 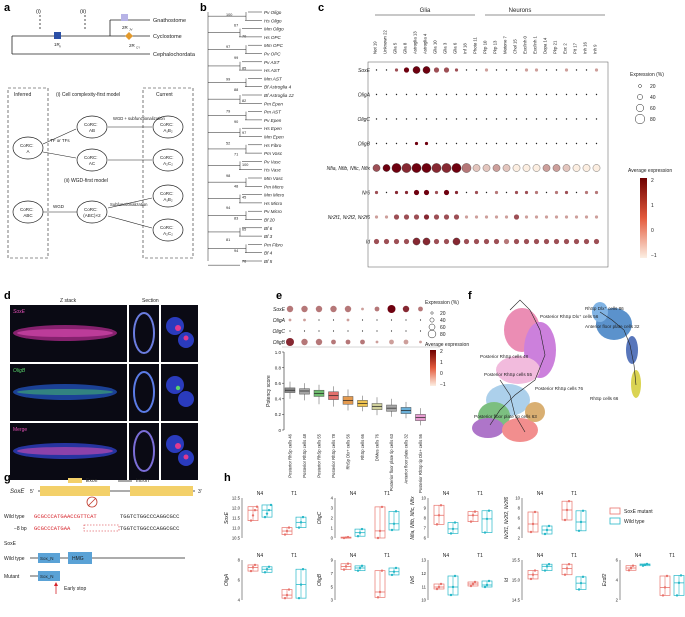 What do you see at coordinates (563, 366) in the screenshot?
I see `velocity-arrows` at bounding box center [563, 366].